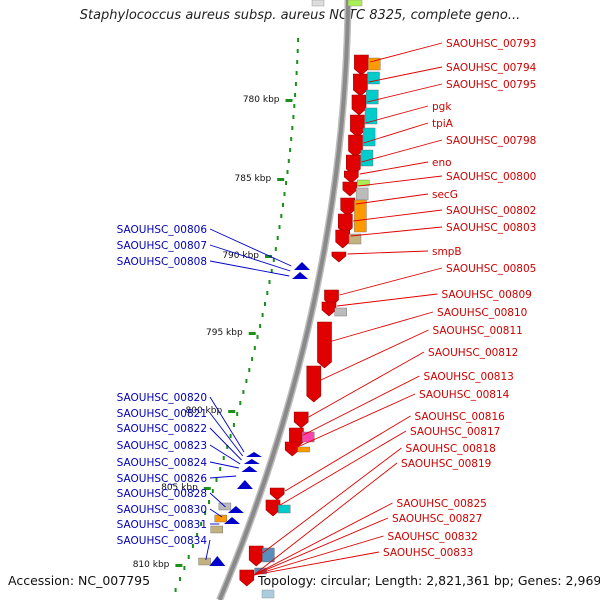 Image resolution: width=600 pixels, height=600 pixels. What do you see at coordinates (162, 541) in the screenshot?
I see `gene-label: SAOUHSC_00834` at bounding box center [162, 541].